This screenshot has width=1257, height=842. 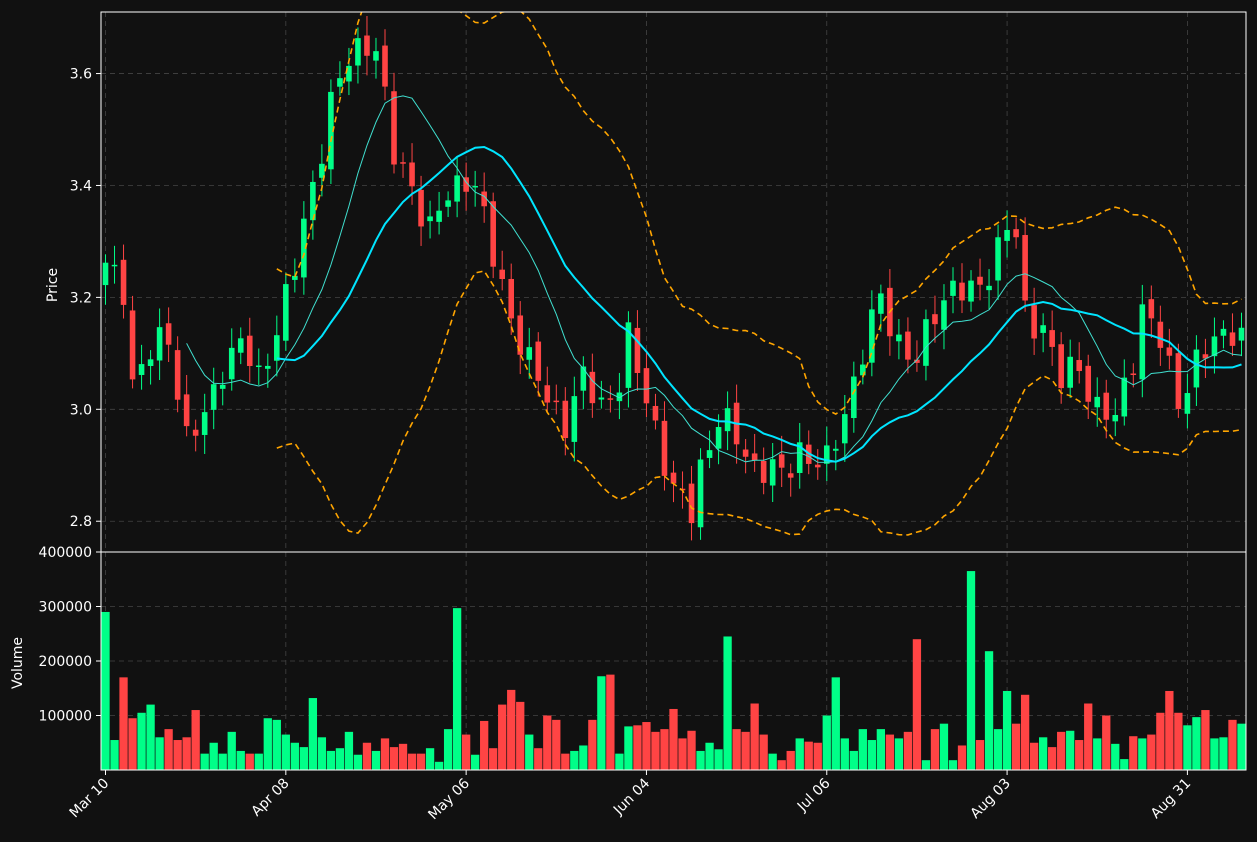 What do you see at coordinates (53, 285) in the screenshot?
I see `price-axis-title: Price` at bounding box center [53, 285].